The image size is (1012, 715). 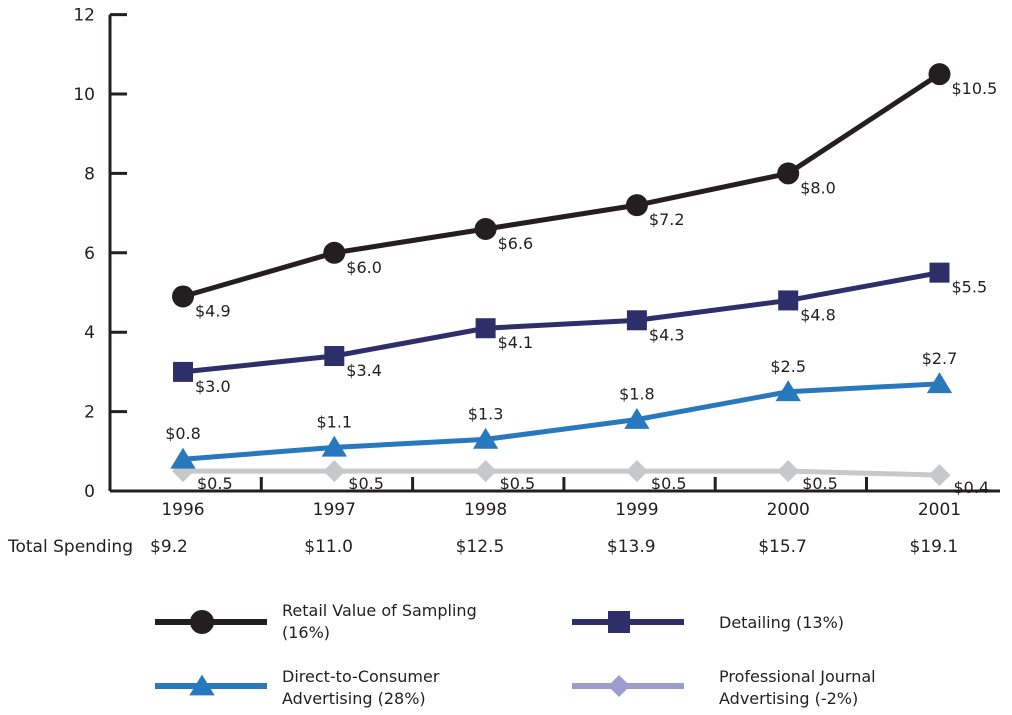 What do you see at coordinates (89, 413) in the screenshot?
I see `y-tick-label: 2` at bounding box center [89, 413].